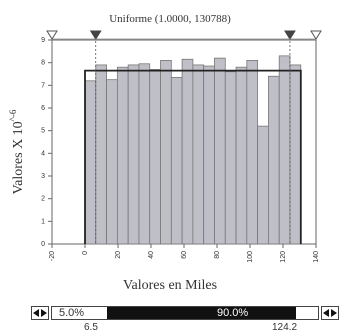 The image size is (341, 336). What do you see at coordinates (201, 313) in the screenshot?
I see `middle-range-segment: 90.0%` at bounding box center [201, 313].